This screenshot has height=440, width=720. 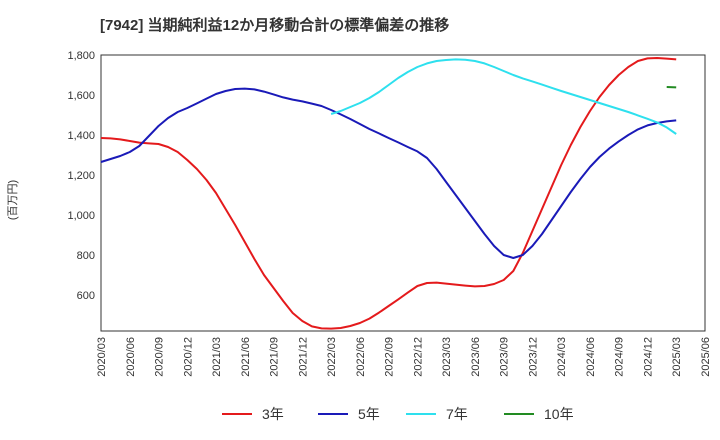 I want to click on x-tick-label: 2021/09, so click(x=275, y=357).